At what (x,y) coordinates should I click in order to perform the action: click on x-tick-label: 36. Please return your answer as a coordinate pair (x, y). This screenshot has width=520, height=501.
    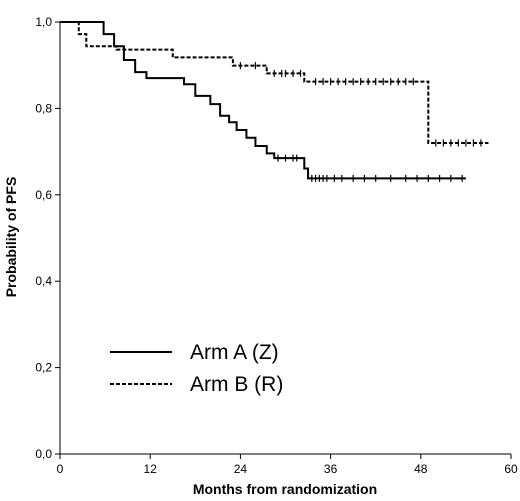
    Looking at the image, I should click on (331, 469).